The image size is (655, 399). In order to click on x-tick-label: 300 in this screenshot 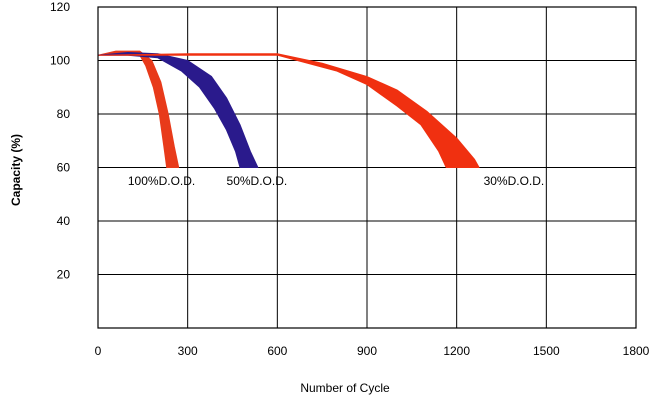, I will do `click(188, 351)`.